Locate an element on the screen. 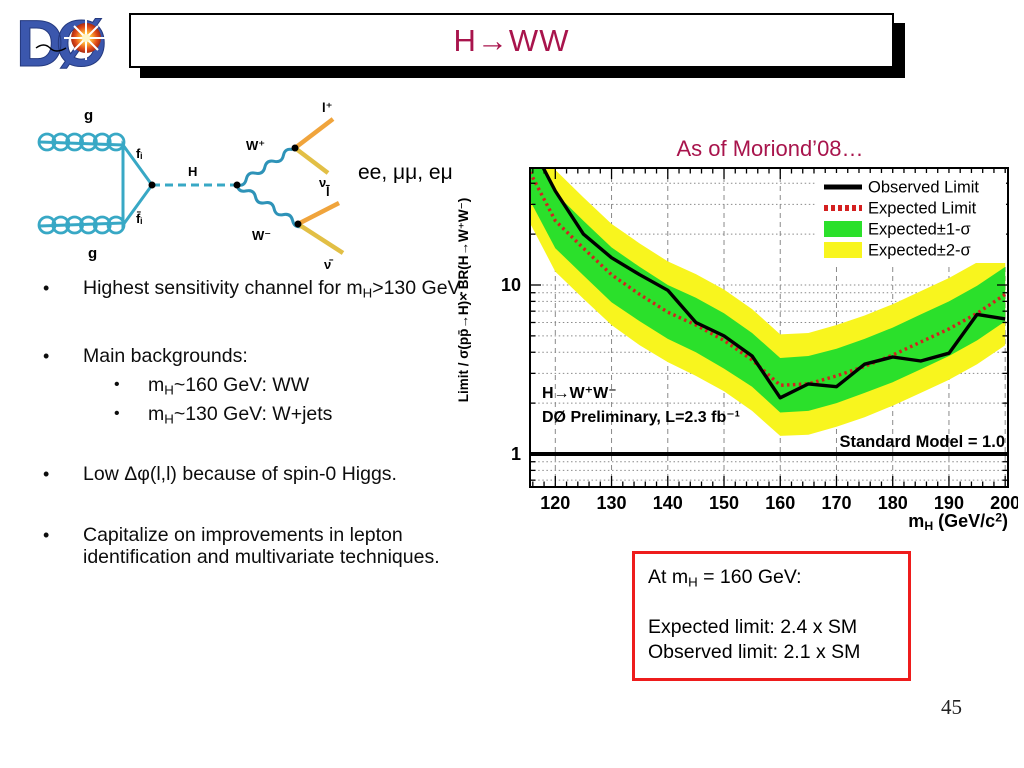 The image size is (1024, 768). x-tick-label: 130 is located at coordinates (612, 503).